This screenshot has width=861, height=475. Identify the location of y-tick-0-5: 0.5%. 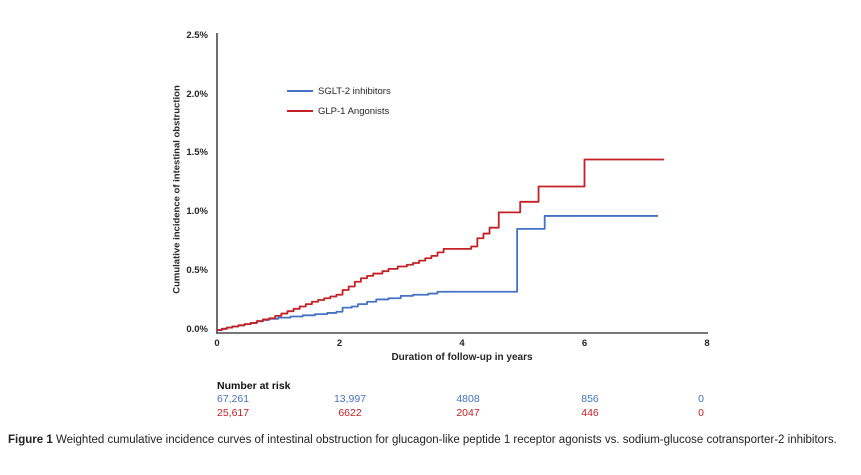
(197, 270).